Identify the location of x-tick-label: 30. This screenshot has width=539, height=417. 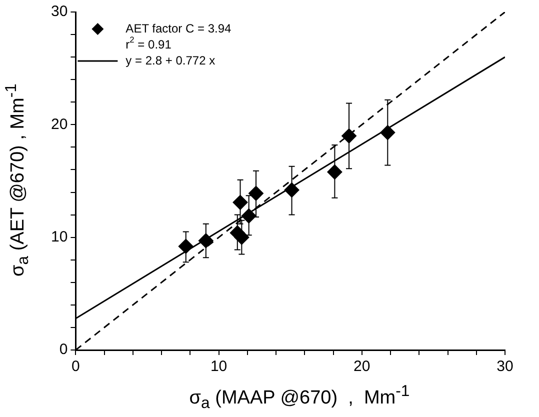
(505, 367).